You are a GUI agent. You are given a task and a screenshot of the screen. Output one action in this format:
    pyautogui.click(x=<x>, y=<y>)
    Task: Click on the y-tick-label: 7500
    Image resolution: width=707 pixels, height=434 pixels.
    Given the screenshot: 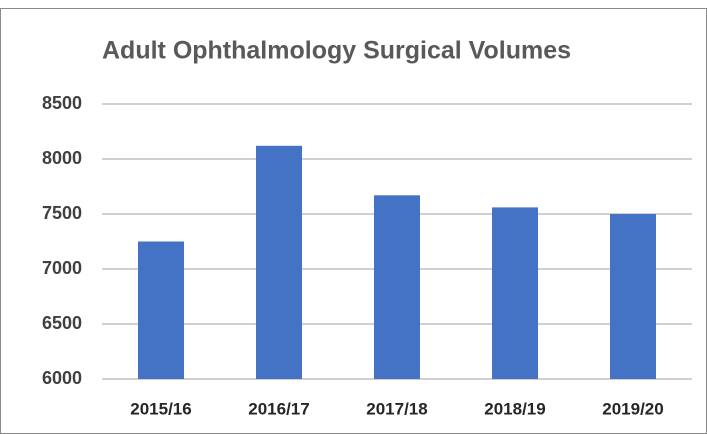 What is the action you would take?
    pyautogui.click(x=62, y=213)
    